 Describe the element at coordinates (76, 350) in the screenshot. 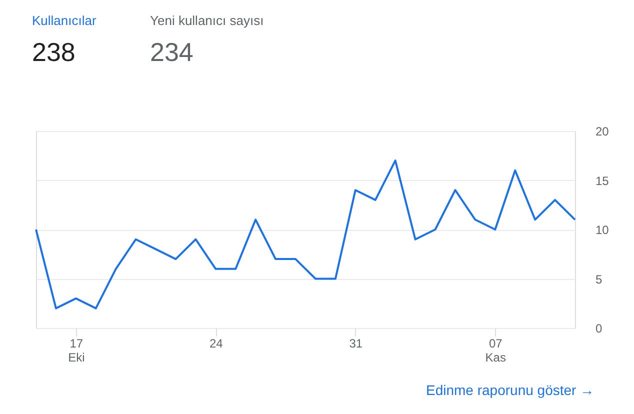

I see `x-tick-label: 17 Eki` at that location.